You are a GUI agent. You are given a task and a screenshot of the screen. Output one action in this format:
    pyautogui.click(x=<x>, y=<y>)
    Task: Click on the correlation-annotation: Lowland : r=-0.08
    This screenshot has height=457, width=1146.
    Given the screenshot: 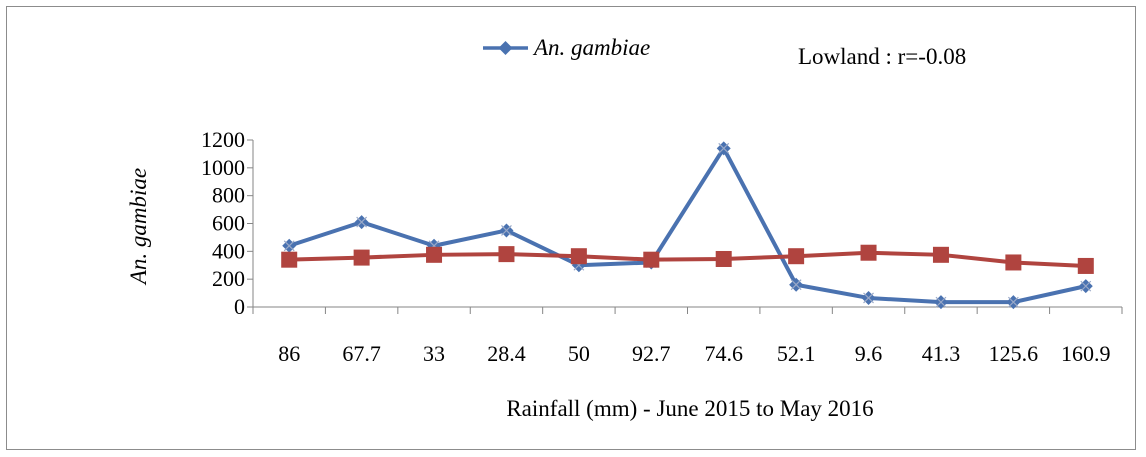 What is the action you would take?
    pyautogui.click(x=882, y=56)
    